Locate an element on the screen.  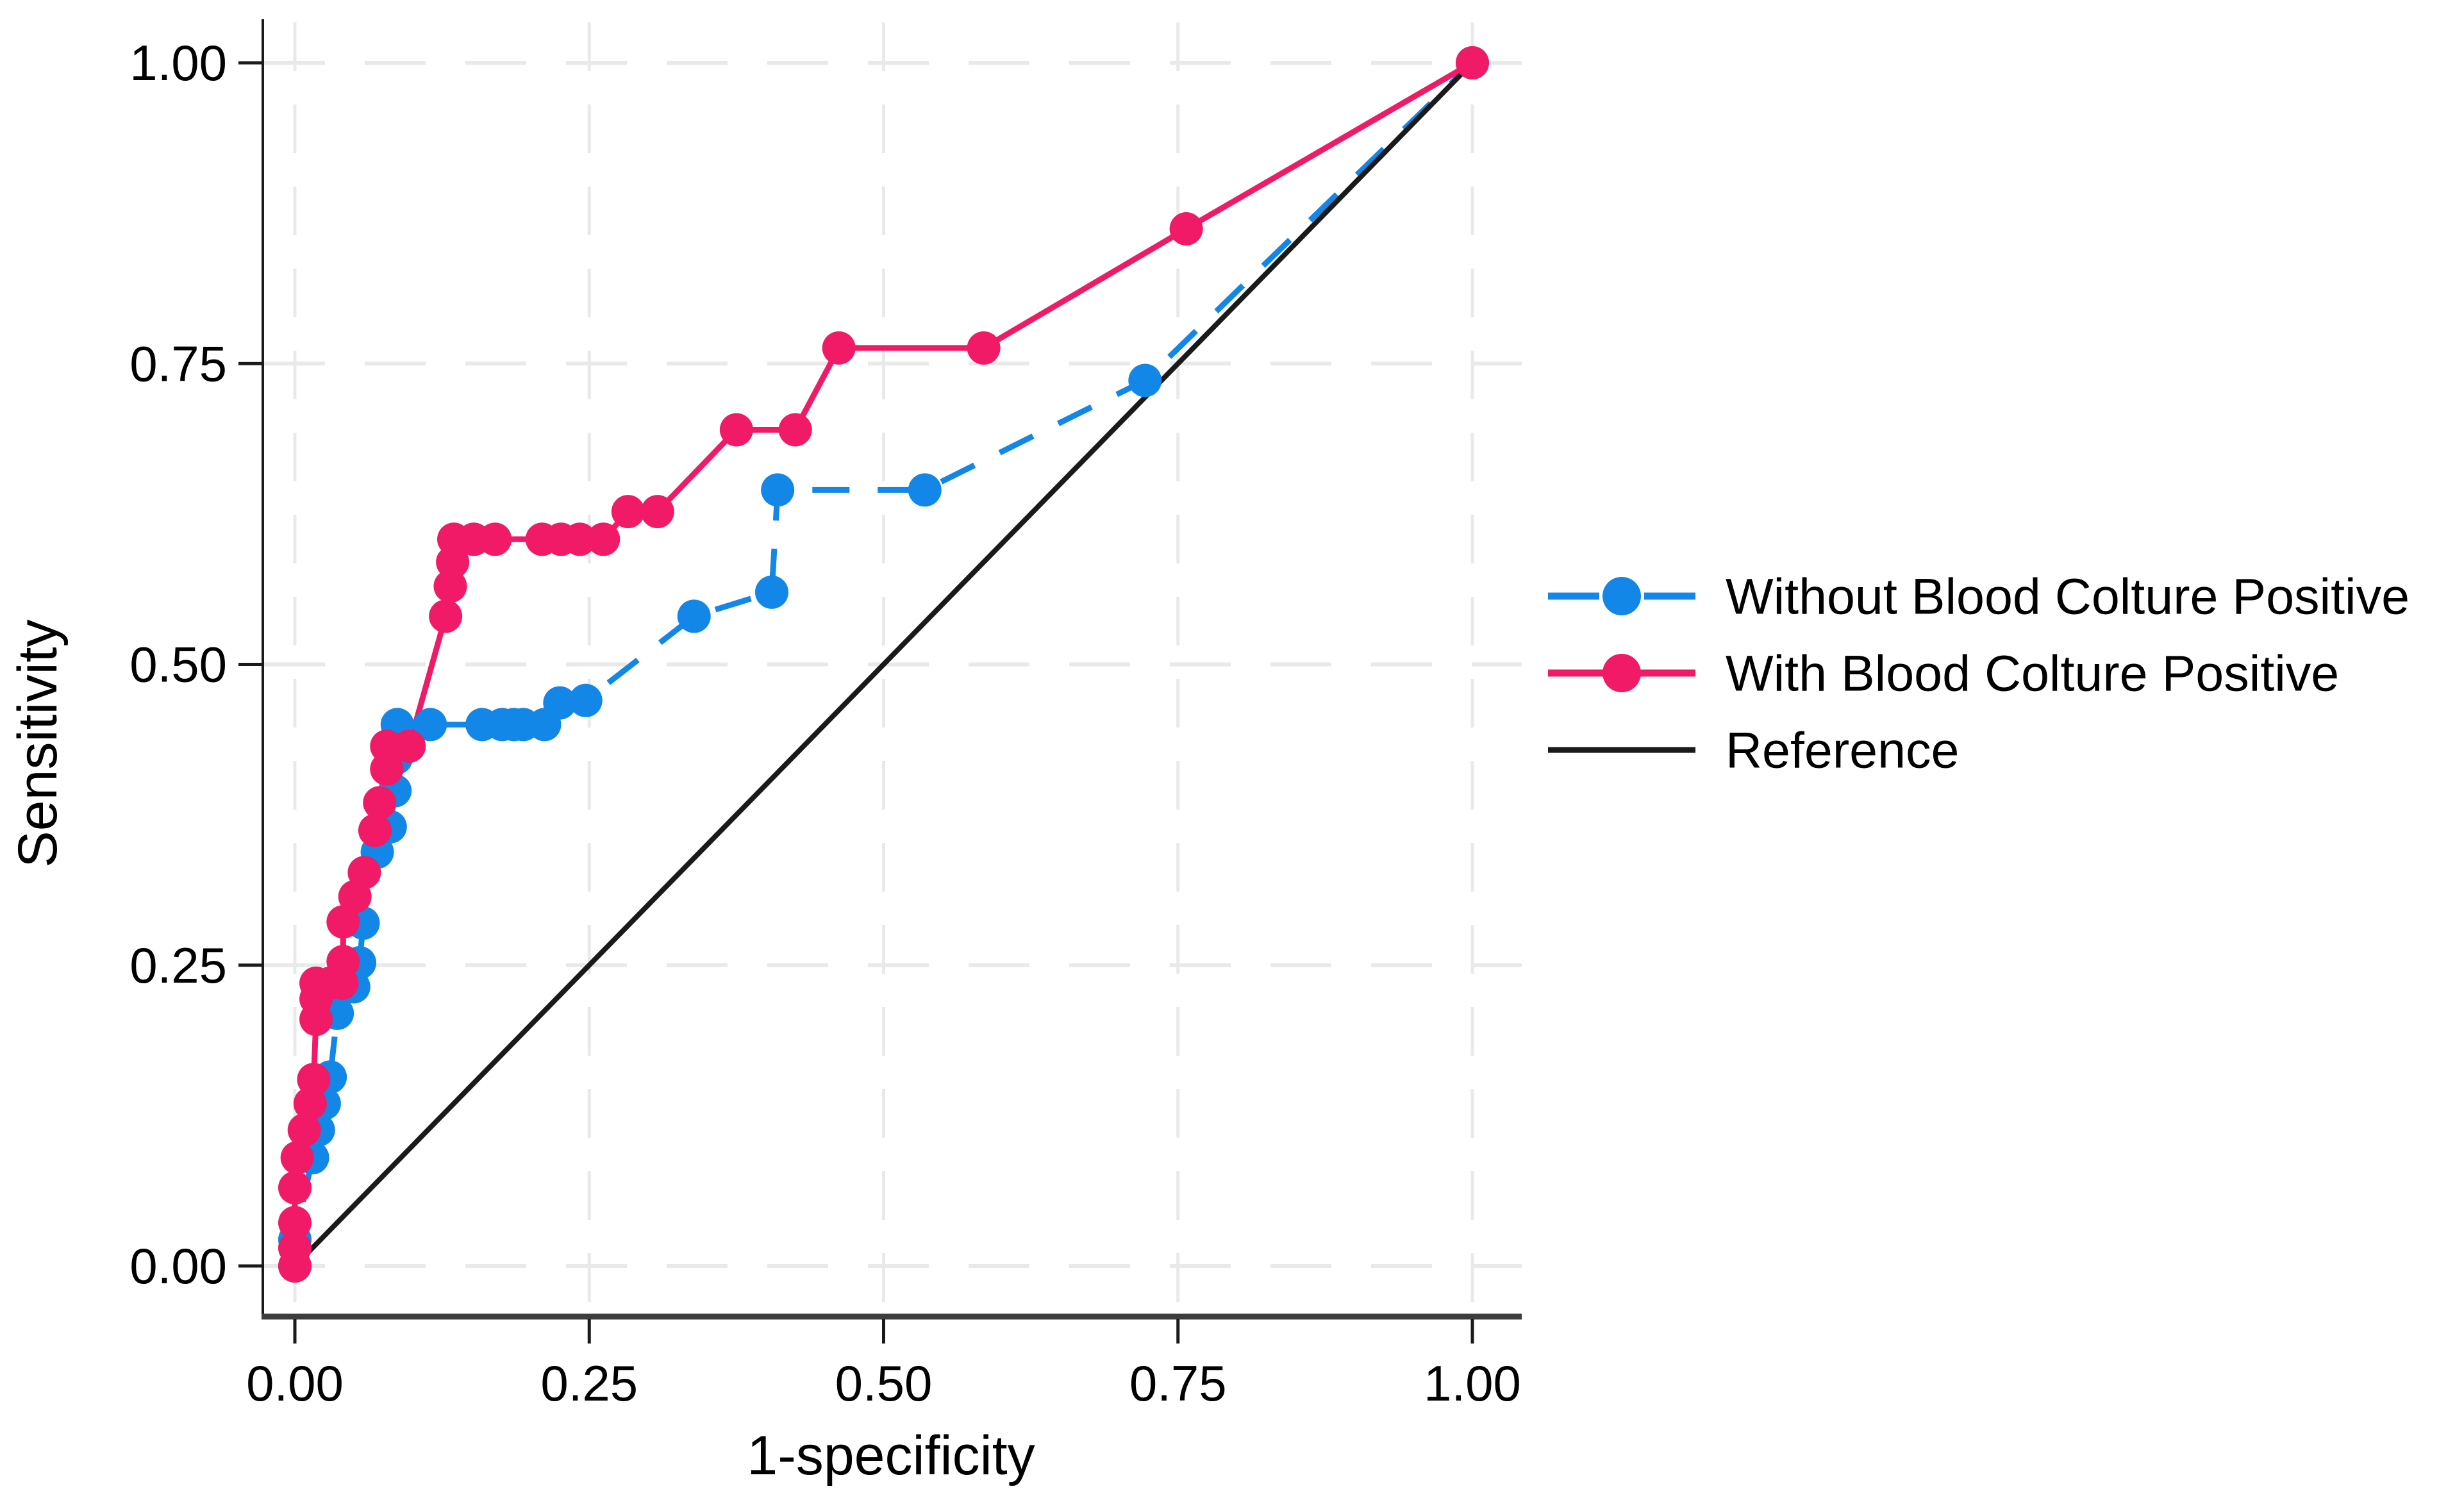
x-tick-label: 0.00 is located at coordinates (295, 1383).